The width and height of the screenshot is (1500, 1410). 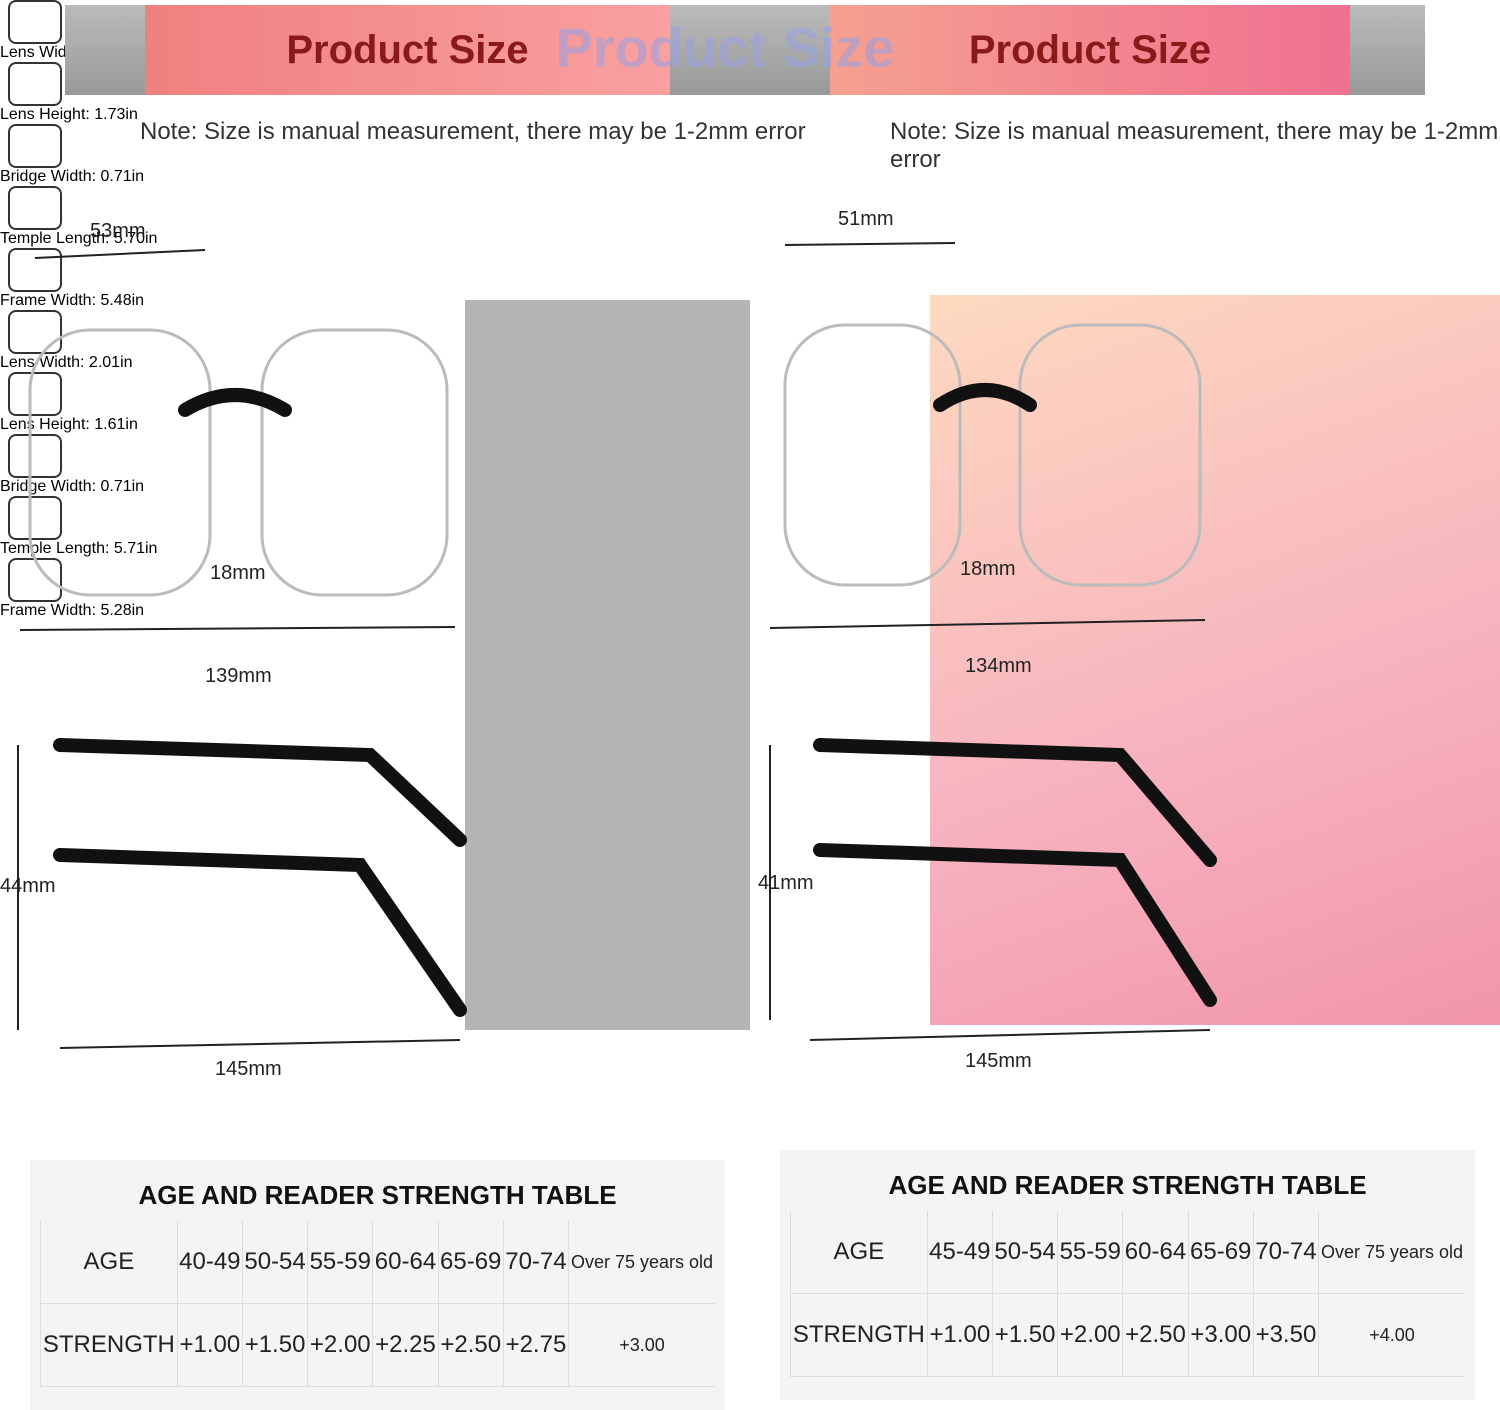 I want to click on table-cell: +3.50, so click(x=1285, y=1335).